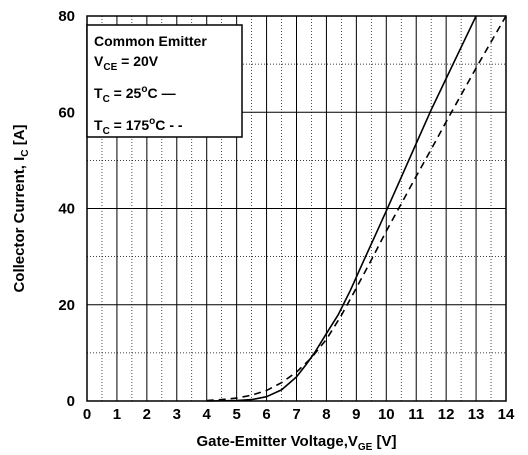  Describe the element at coordinates (66, 16) in the screenshot. I see `y-tick-label: 80` at that location.